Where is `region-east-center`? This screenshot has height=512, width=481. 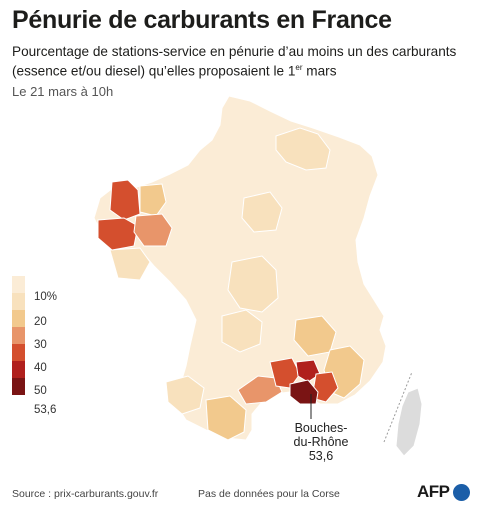
region-east-center is located at coordinates (262, 212).